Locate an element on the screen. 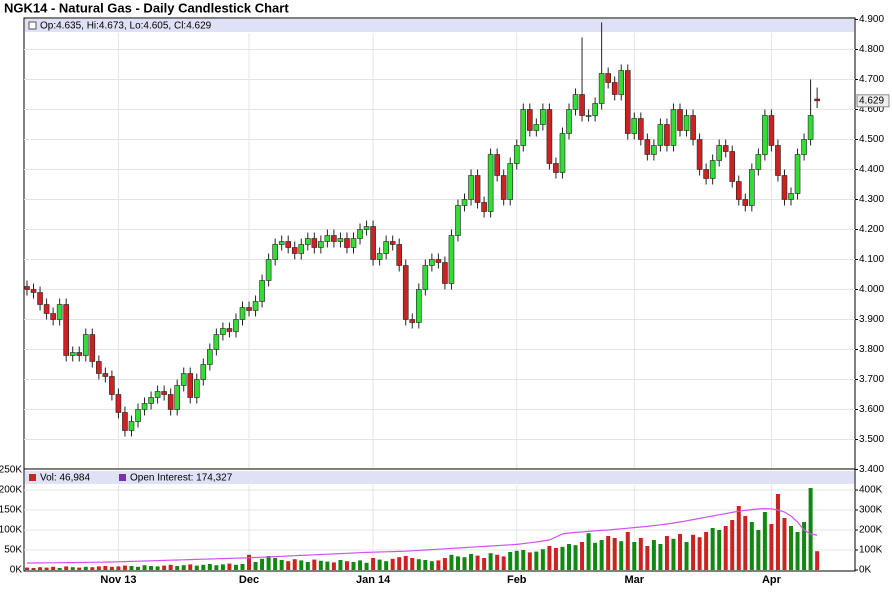  y-tick-label: 3.900 is located at coordinates (871, 319).